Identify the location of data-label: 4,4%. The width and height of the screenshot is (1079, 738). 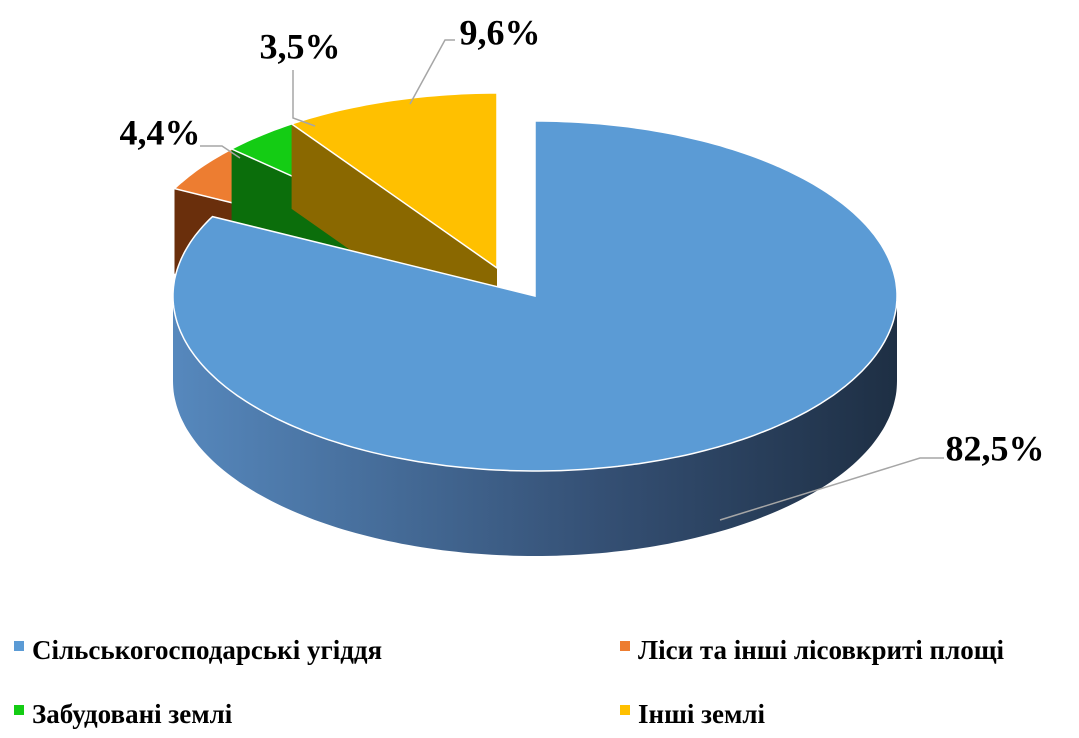
(160, 132).